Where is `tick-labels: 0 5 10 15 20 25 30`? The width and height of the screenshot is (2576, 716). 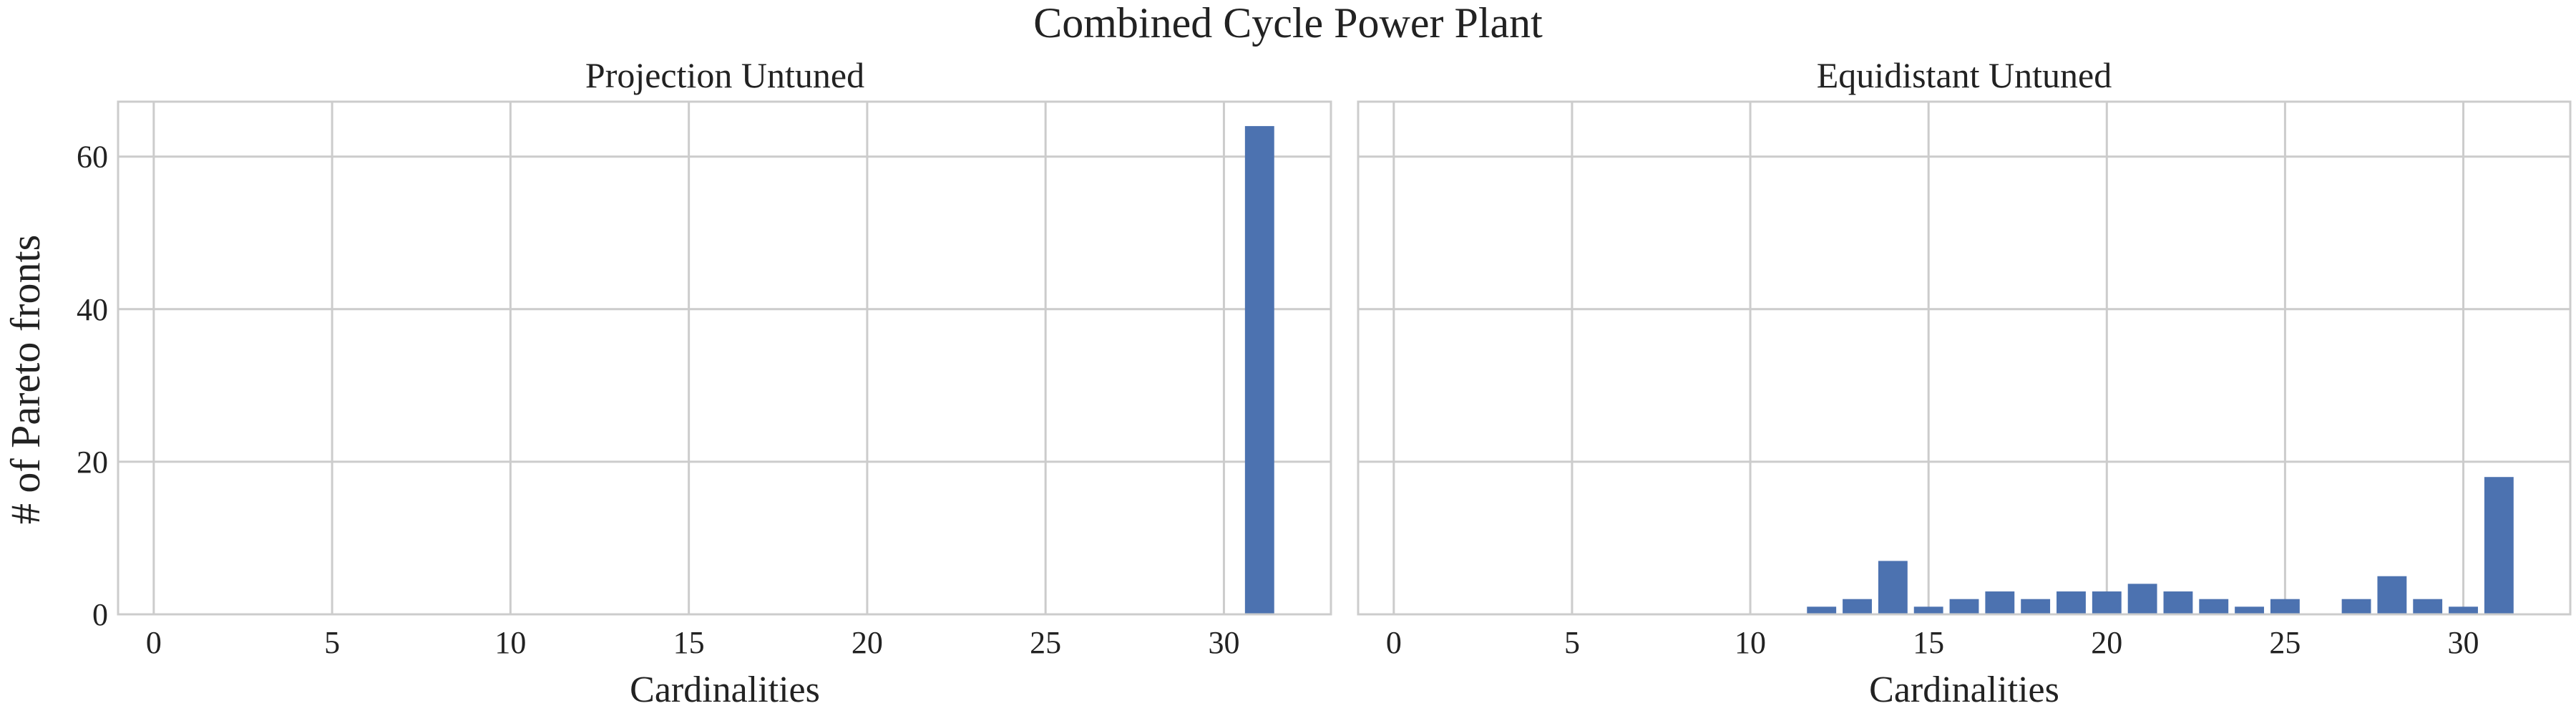
tick-labels: 0 5 10 15 20 25 30 is located at coordinates (1932, 642).